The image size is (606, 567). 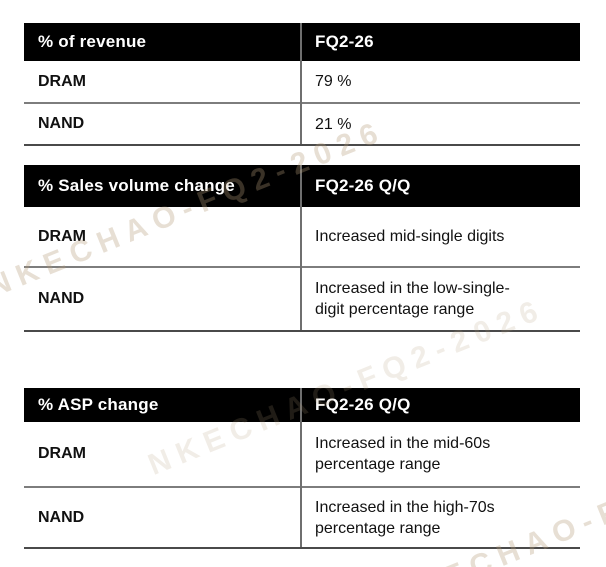 What do you see at coordinates (136, 185) in the screenshot?
I see `sales-volume-header-label: % Sales volume change` at bounding box center [136, 185].